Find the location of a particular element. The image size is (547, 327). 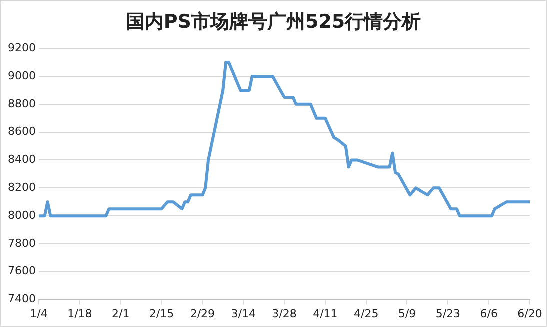

x-tick-label: 5/23 is located at coordinates (448, 313).